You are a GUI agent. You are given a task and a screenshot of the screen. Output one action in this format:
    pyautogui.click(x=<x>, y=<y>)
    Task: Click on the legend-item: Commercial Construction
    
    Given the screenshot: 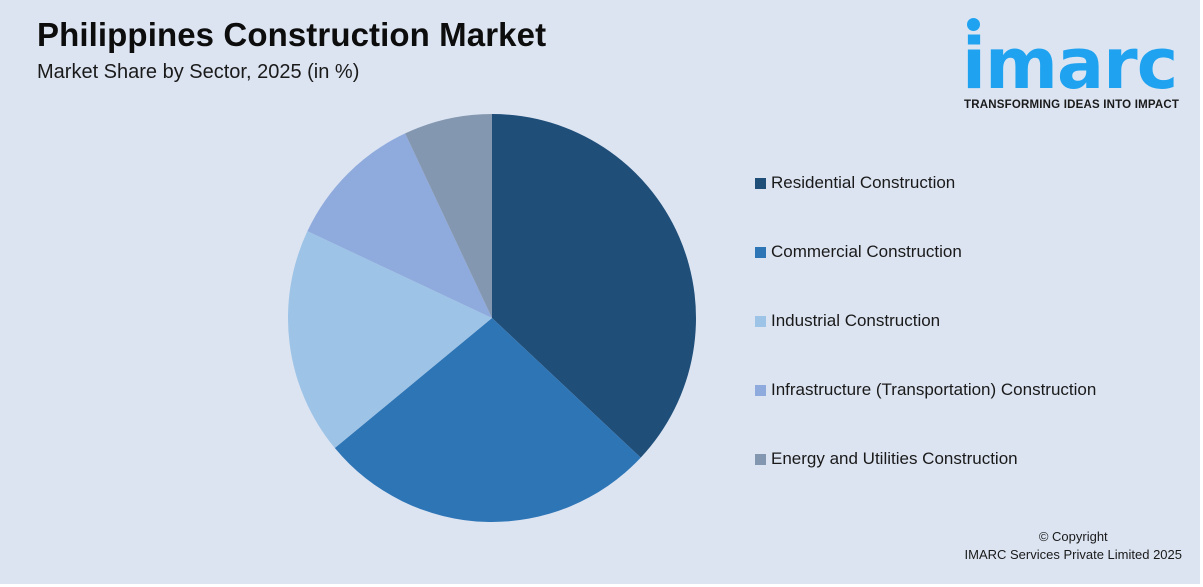 What is the action you would take?
    pyautogui.click(x=858, y=252)
    